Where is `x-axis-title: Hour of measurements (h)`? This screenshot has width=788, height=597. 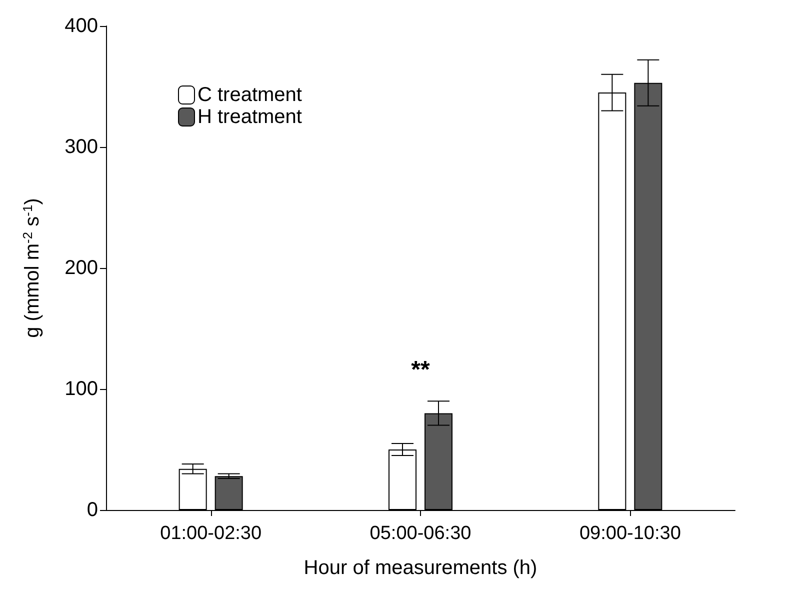
x-axis-title: Hour of measurements (h) is located at coordinates (421, 568).